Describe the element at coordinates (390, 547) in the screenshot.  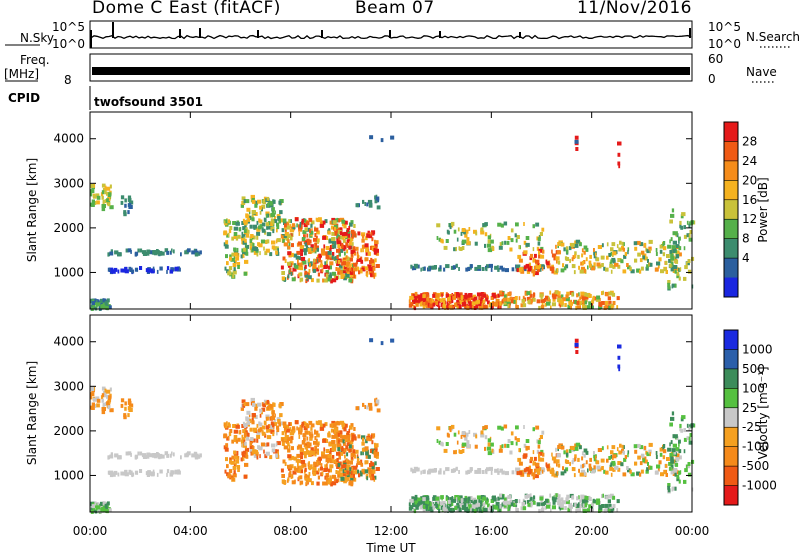
I see `time-axis-label: Time UT` at that location.